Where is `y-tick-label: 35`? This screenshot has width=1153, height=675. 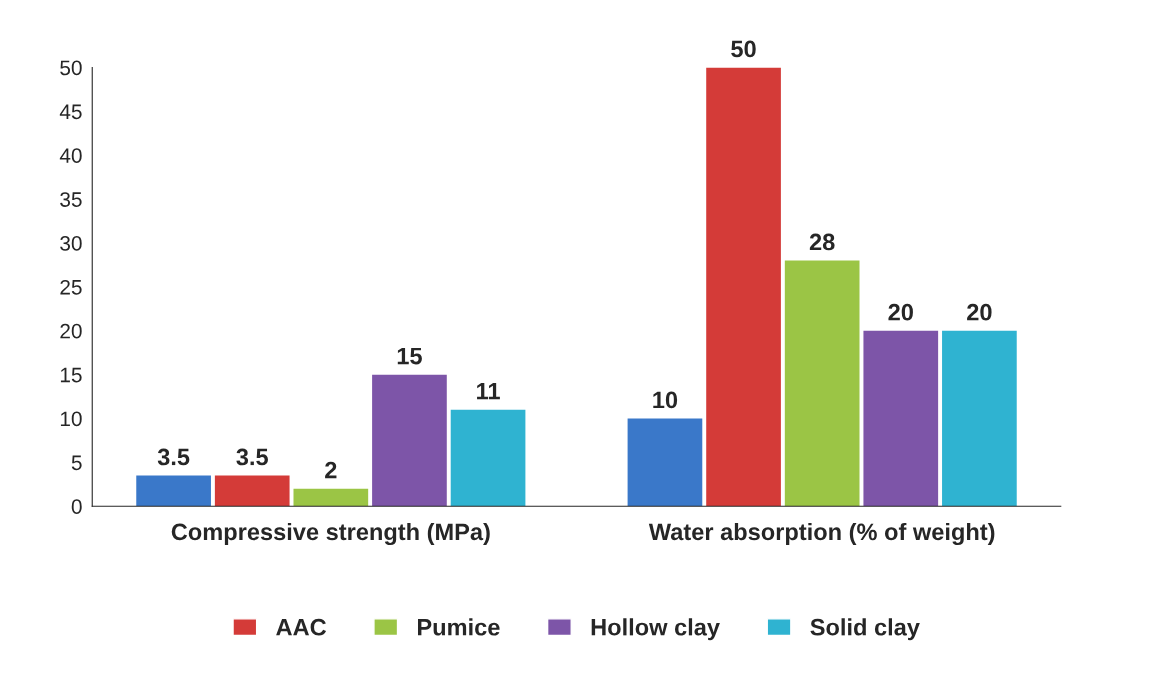 y-tick-label: 35 is located at coordinates (71, 199).